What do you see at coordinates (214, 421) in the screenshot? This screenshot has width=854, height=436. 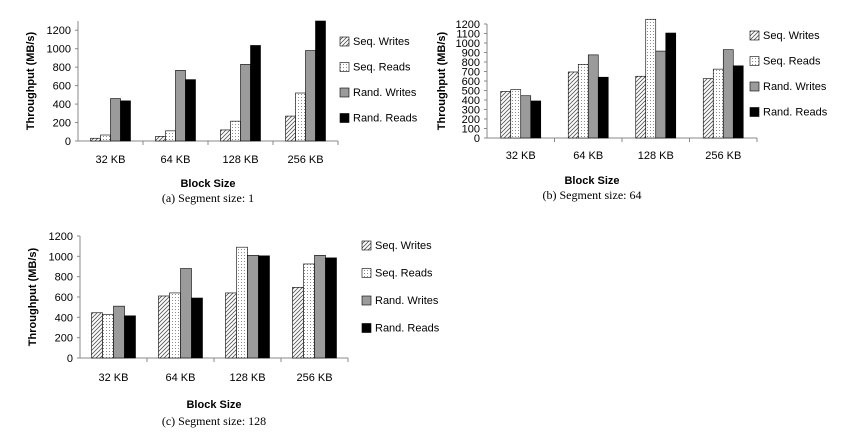 I see `figure-caption: (c) Segment size: 128` at bounding box center [214, 421].